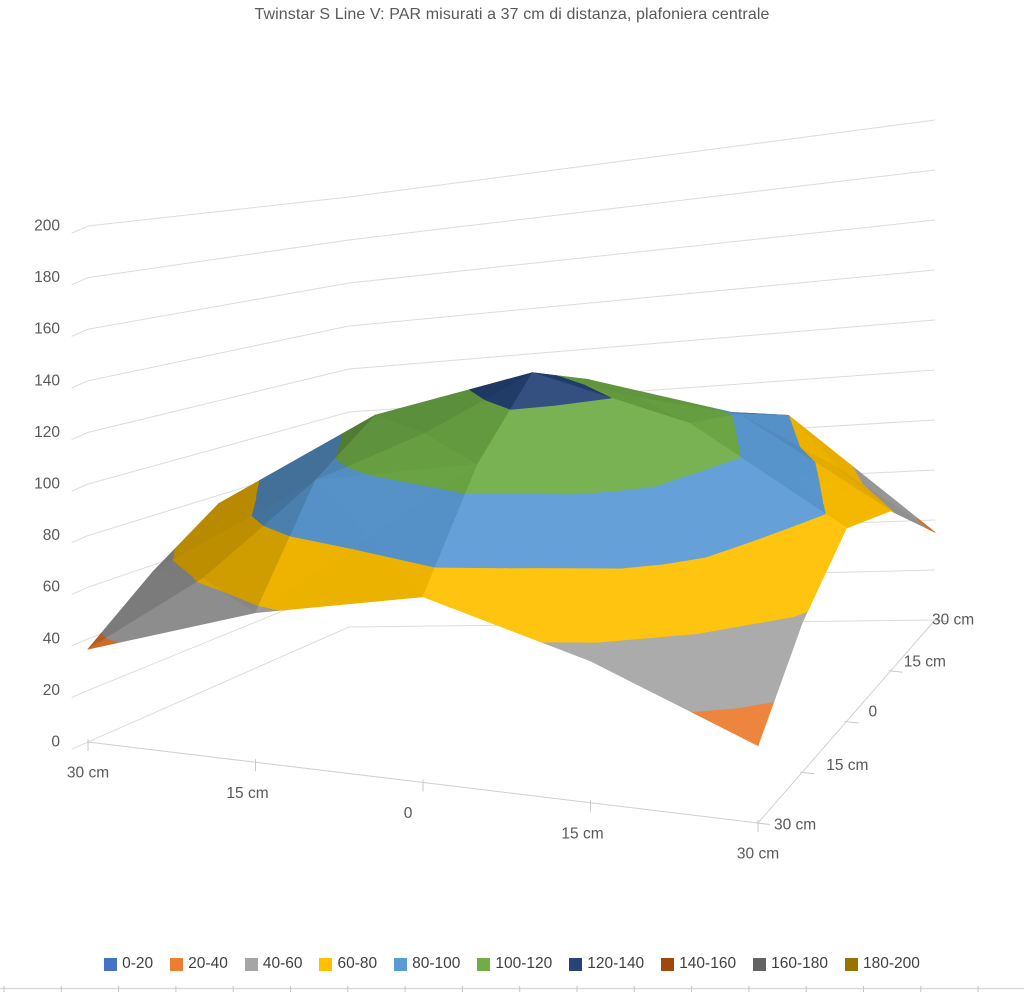 This screenshot has height=993, width=1024. I want to click on legend-item: 20-40, so click(199, 964).